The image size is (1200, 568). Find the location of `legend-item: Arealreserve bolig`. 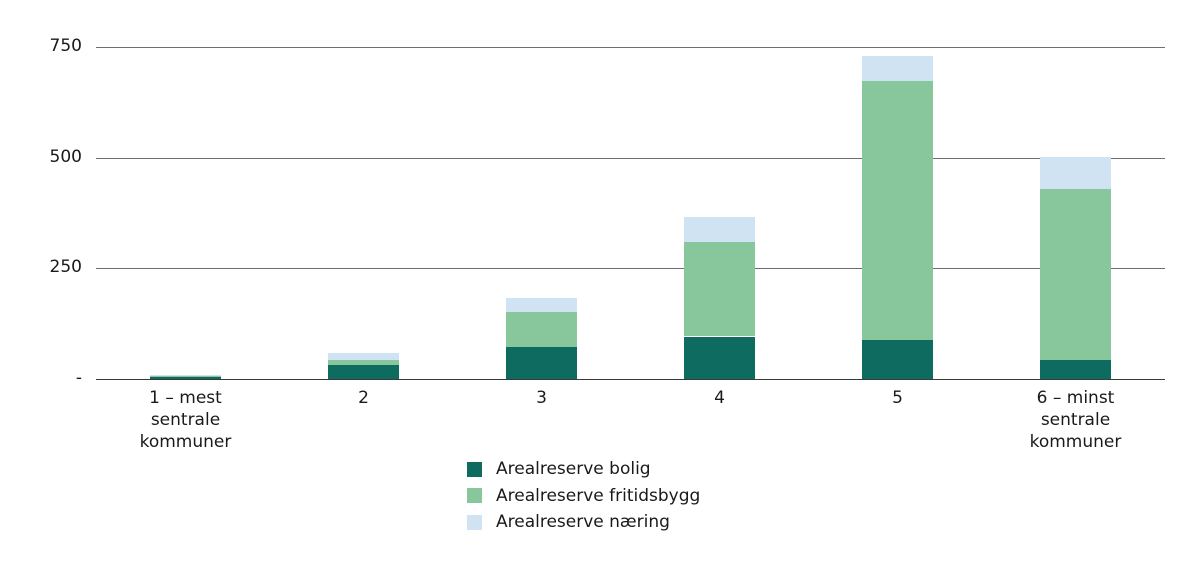

legend-item: Arealreserve bolig is located at coordinates (583, 469).